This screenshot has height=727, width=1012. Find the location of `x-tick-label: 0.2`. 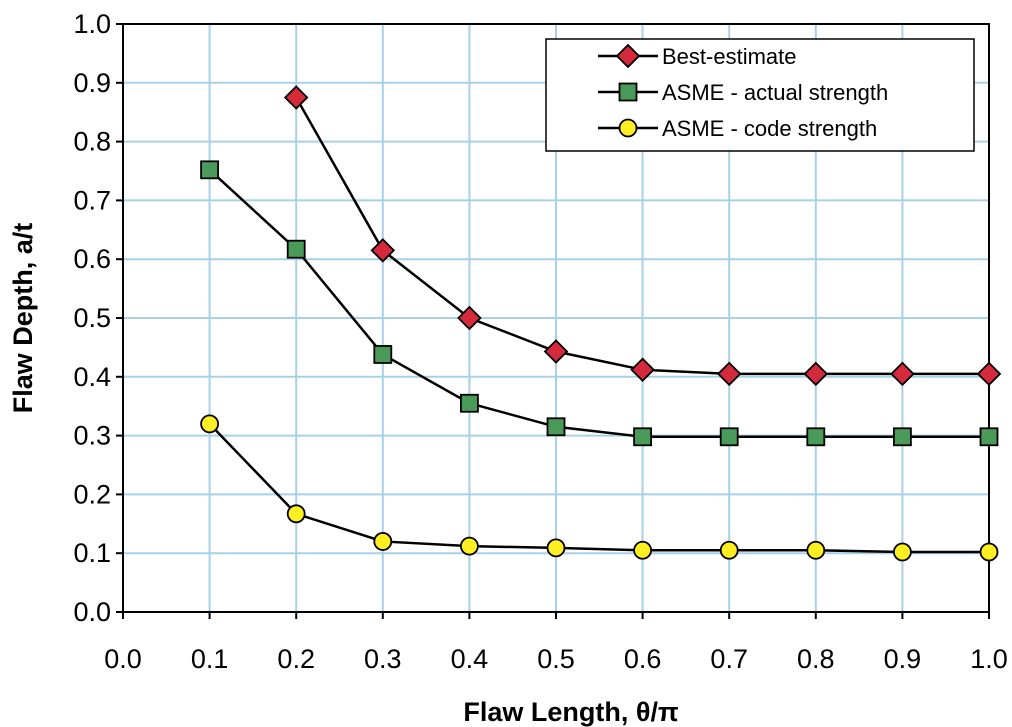

x-tick-label: 0.2 is located at coordinates (296, 659).